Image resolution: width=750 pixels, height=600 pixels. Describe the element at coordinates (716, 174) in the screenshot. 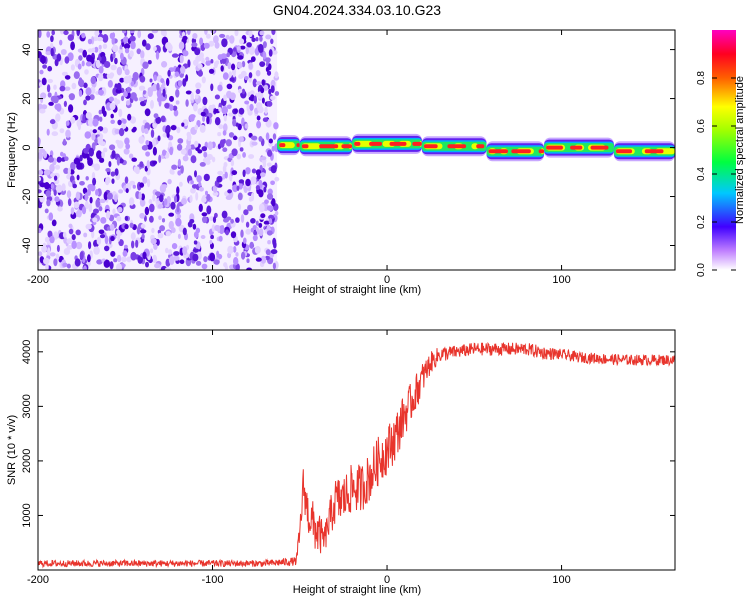

I see `colorbar-axes: 0.0 0.2 0.4 0.6 0.8` at that location.